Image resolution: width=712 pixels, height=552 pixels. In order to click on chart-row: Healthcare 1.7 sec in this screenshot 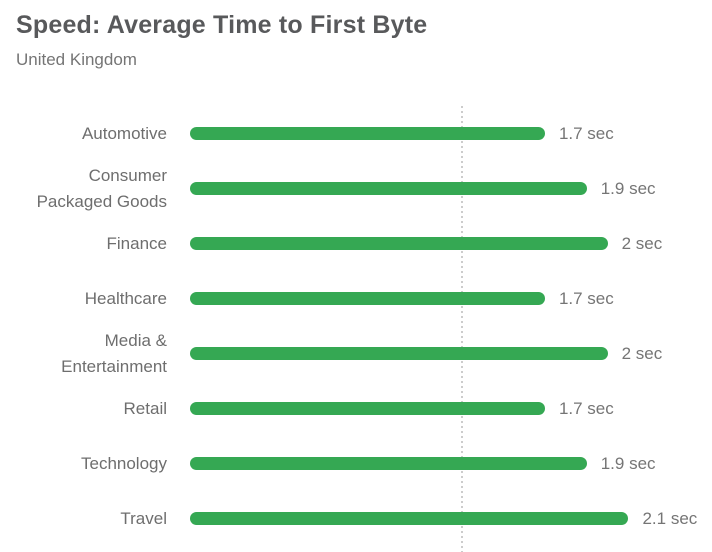, I will do `click(364, 298)`.